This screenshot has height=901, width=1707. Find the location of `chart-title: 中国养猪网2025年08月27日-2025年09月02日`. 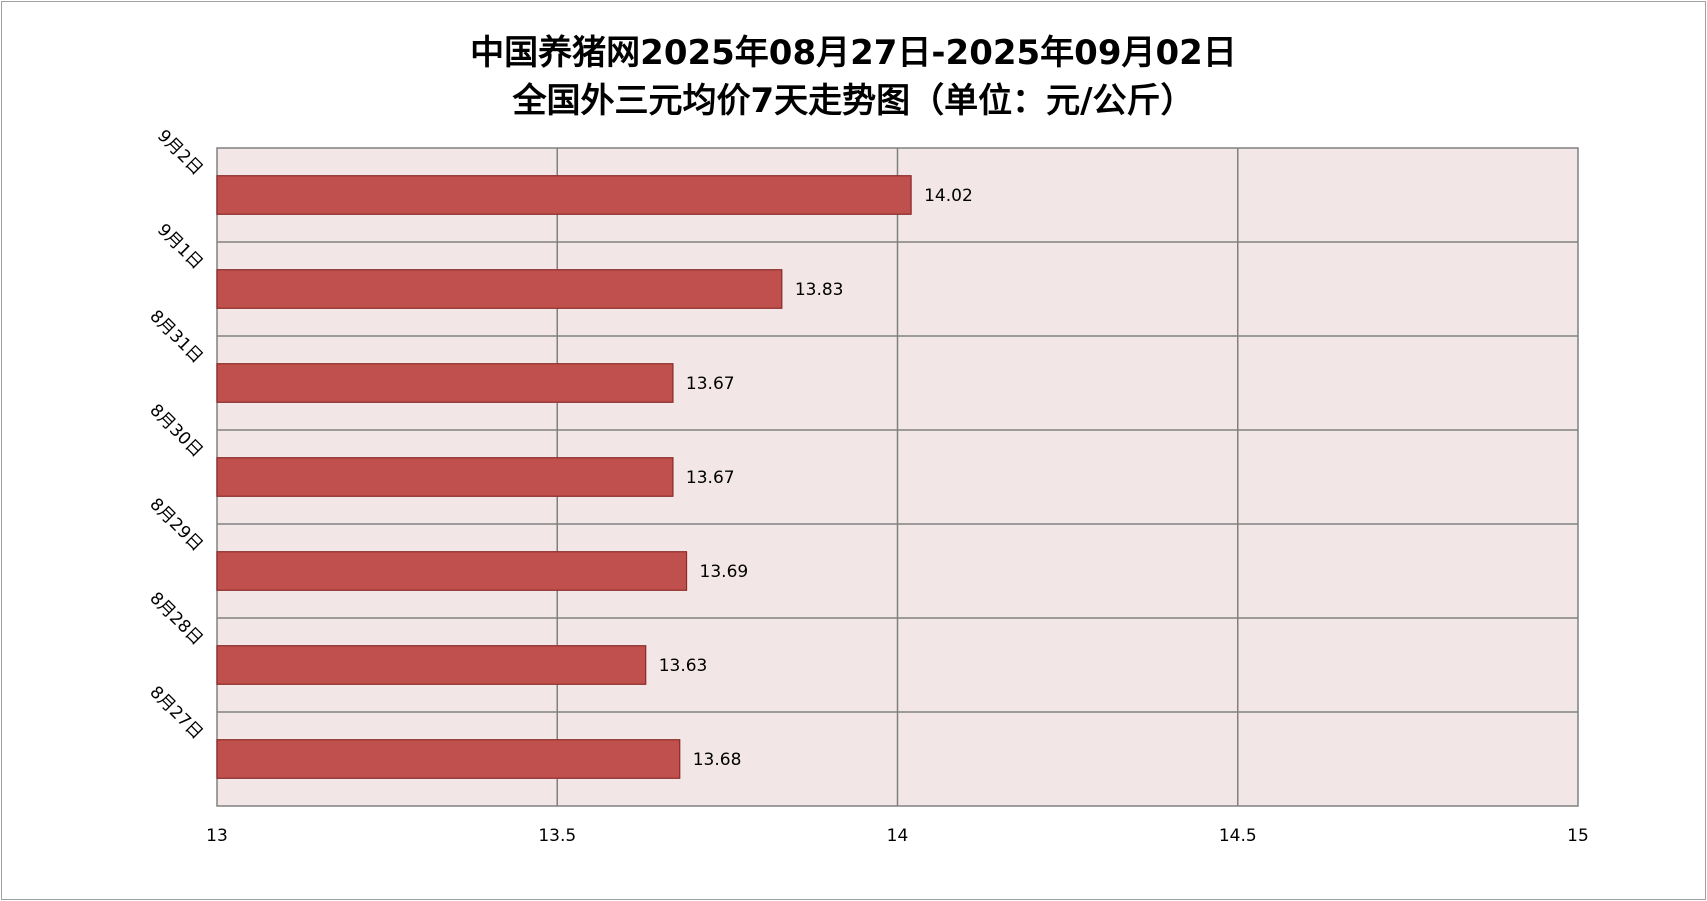

chart-title: 中国养猪网2025年08月27日-2025年09月02日 is located at coordinates (853, 53).